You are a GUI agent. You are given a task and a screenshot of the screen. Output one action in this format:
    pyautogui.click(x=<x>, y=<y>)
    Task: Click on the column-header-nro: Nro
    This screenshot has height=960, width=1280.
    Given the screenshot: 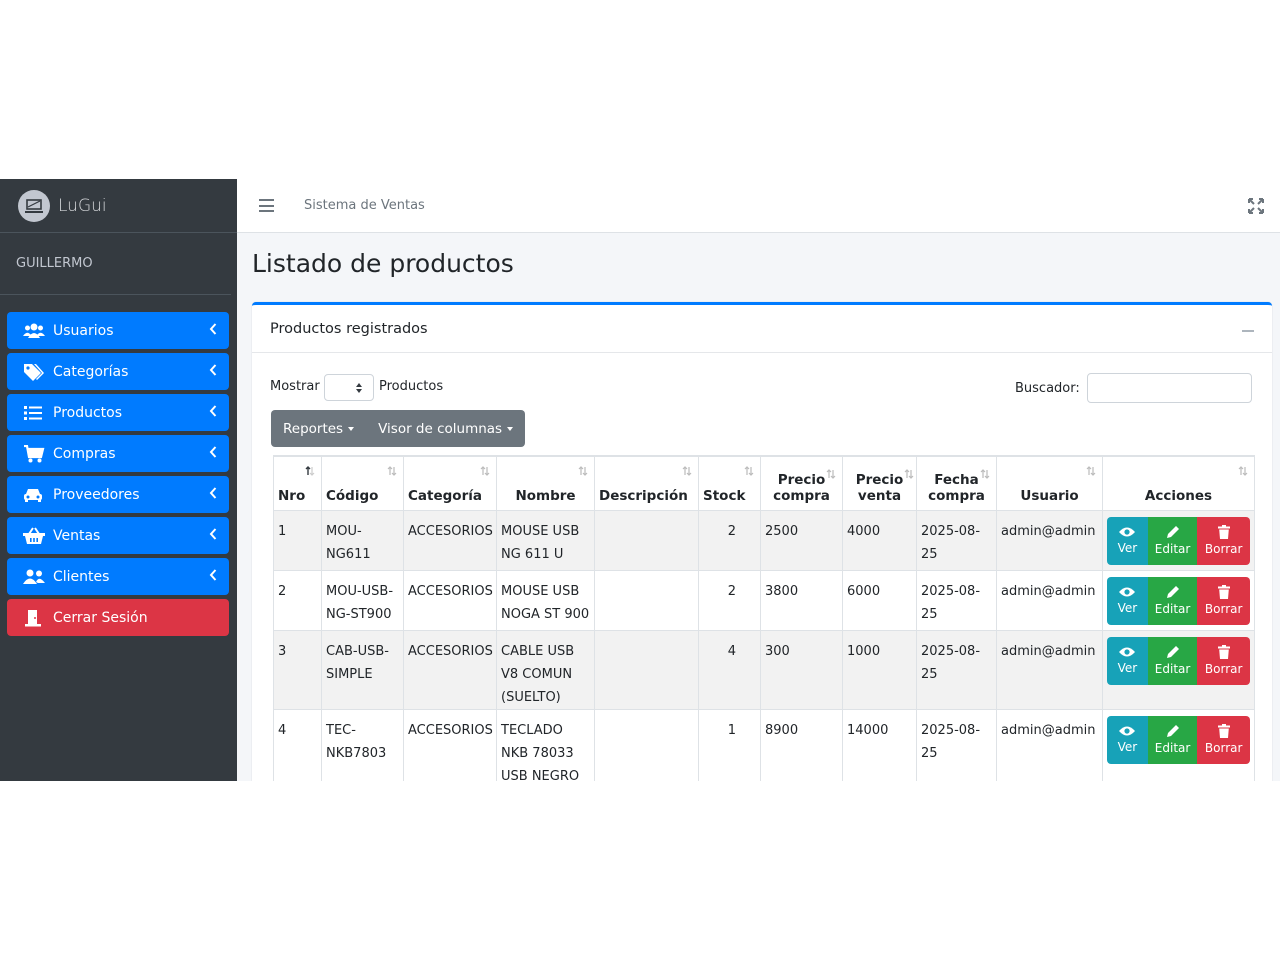 What is the action you would take?
    pyautogui.click(x=297, y=483)
    